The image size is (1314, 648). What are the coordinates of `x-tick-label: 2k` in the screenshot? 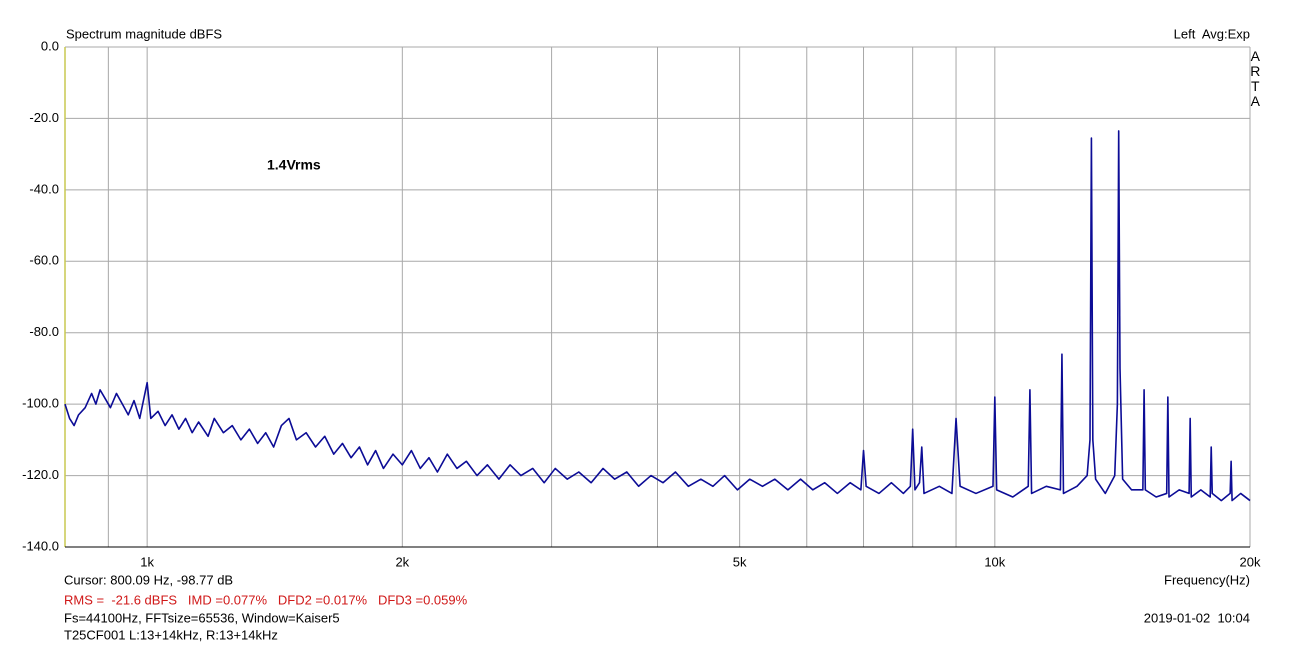 It's located at (402, 561).